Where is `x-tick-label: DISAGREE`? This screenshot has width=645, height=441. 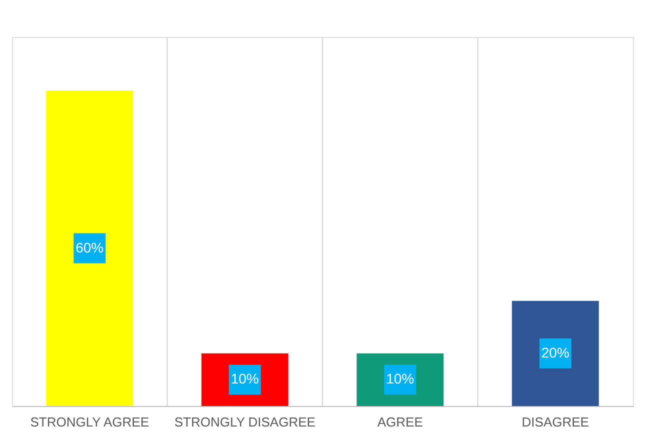 x-tick-label: DISAGREE is located at coordinates (556, 422).